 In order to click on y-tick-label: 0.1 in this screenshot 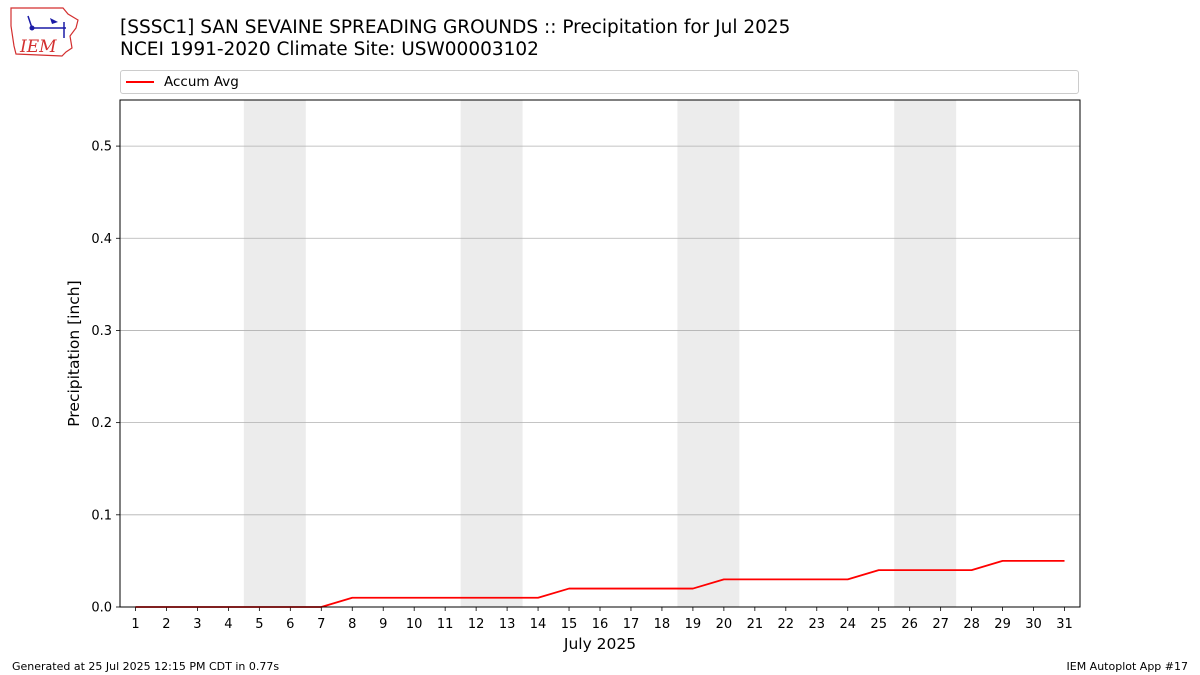, I will do `click(101, 515)`.